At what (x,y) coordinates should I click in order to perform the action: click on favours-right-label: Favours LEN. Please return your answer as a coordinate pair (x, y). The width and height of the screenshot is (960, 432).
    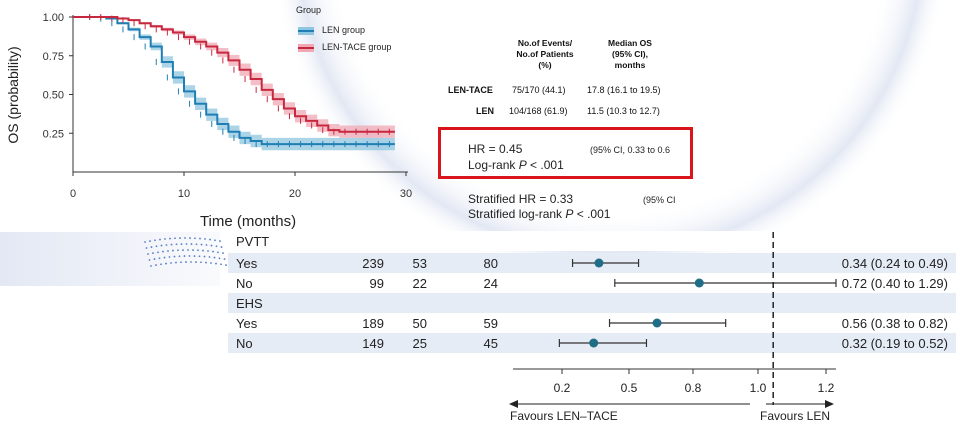
    Looking at the image, I should click on (795, 416).